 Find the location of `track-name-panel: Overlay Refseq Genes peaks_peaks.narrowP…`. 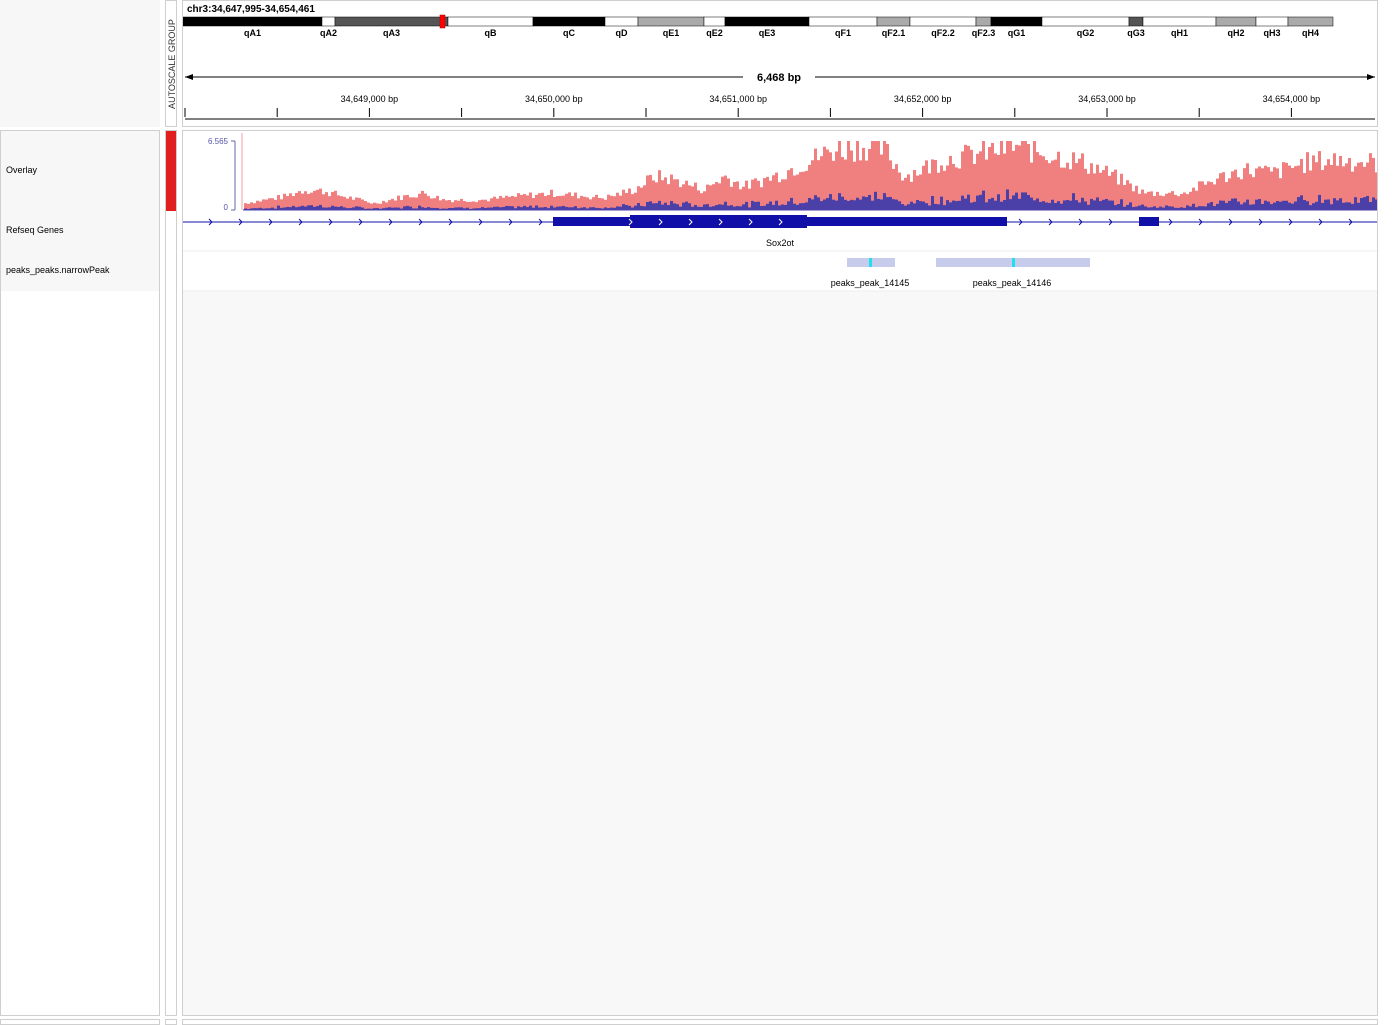

track-name-panel: Overlay Refseq Genes peaks_peaks.narrowP… is located at coordinates (80, 573).